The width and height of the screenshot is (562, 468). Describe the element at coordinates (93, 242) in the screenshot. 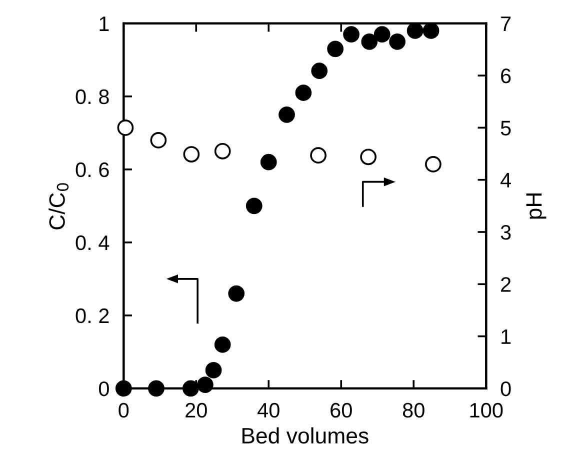

I see `y-tick-label: 0. 4` at that location.